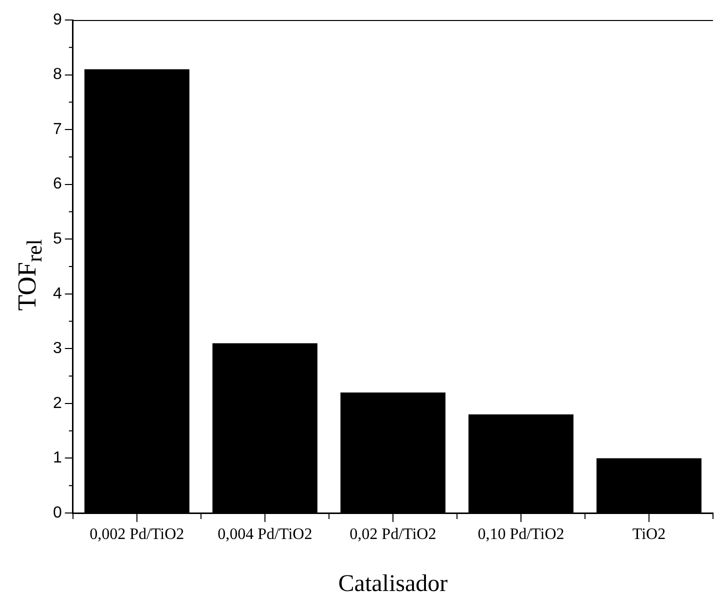 The width and height of the screenshot is (719, 613). I want to click on y-tick-label: 3, so click(57, 349).